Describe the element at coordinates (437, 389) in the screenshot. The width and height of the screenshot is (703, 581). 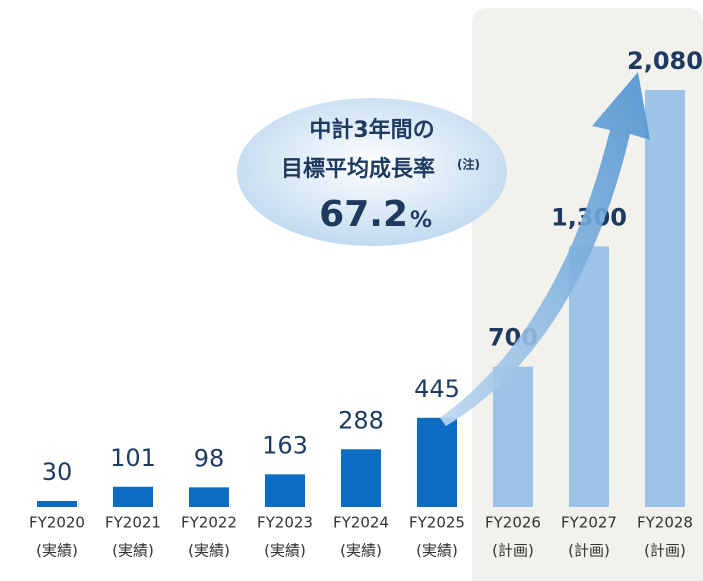
I see `value-label: 445` at that location.